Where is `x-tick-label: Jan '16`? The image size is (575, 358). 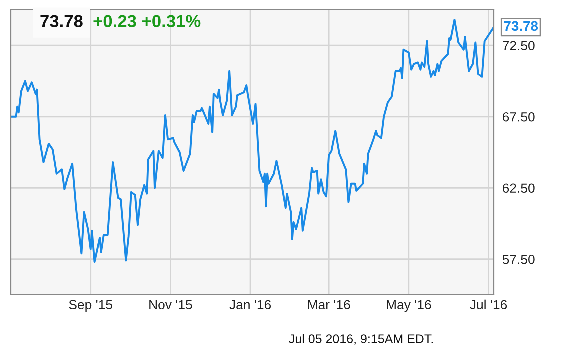 x-tick-label: Jan '16 is located at coordinates (251, 305).